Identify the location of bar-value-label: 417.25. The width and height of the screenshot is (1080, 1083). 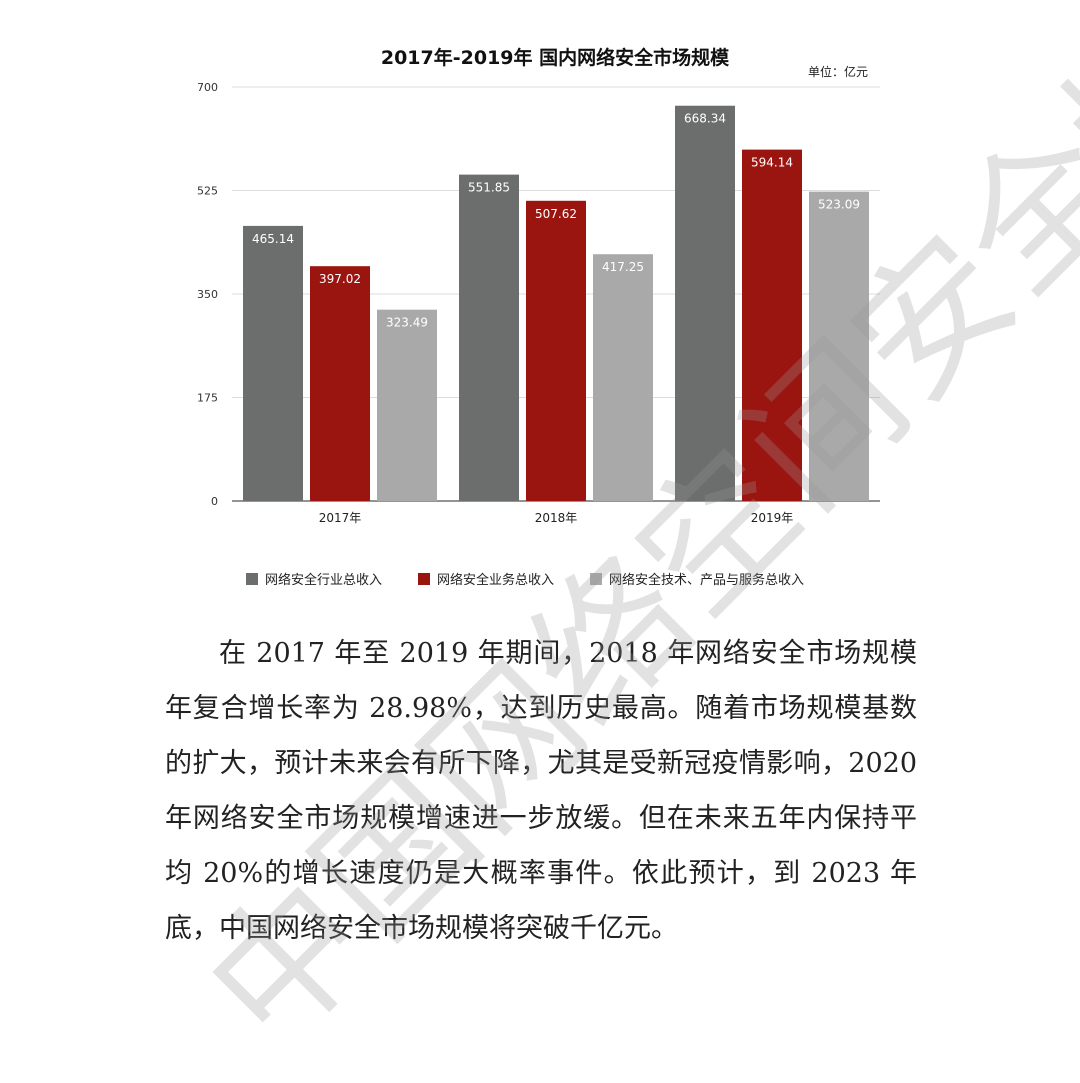
(623, 267).